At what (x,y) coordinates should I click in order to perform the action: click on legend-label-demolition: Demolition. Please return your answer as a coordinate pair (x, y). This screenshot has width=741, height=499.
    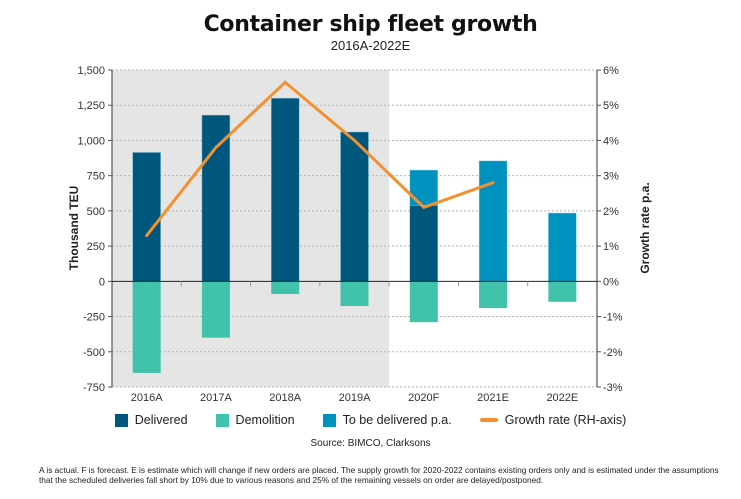
    Looking at the image, I should click on (265, 420).